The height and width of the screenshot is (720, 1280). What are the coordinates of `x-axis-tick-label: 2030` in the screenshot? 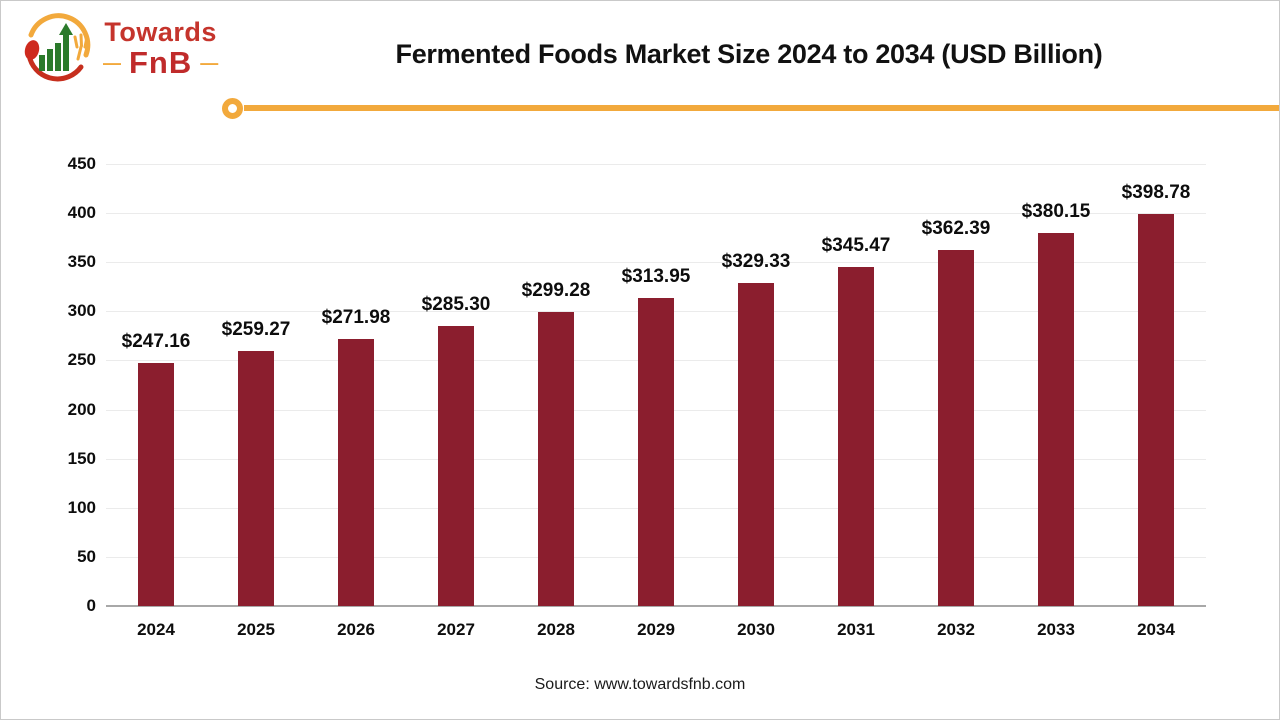 It's located at (756, 629).